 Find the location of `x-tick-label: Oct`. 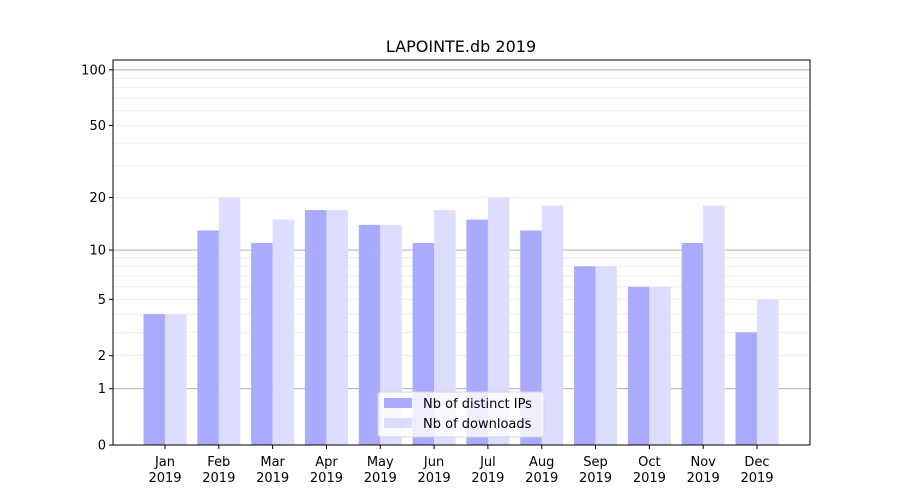

x-tick-label: Oct is located at coordinates (649, 462).